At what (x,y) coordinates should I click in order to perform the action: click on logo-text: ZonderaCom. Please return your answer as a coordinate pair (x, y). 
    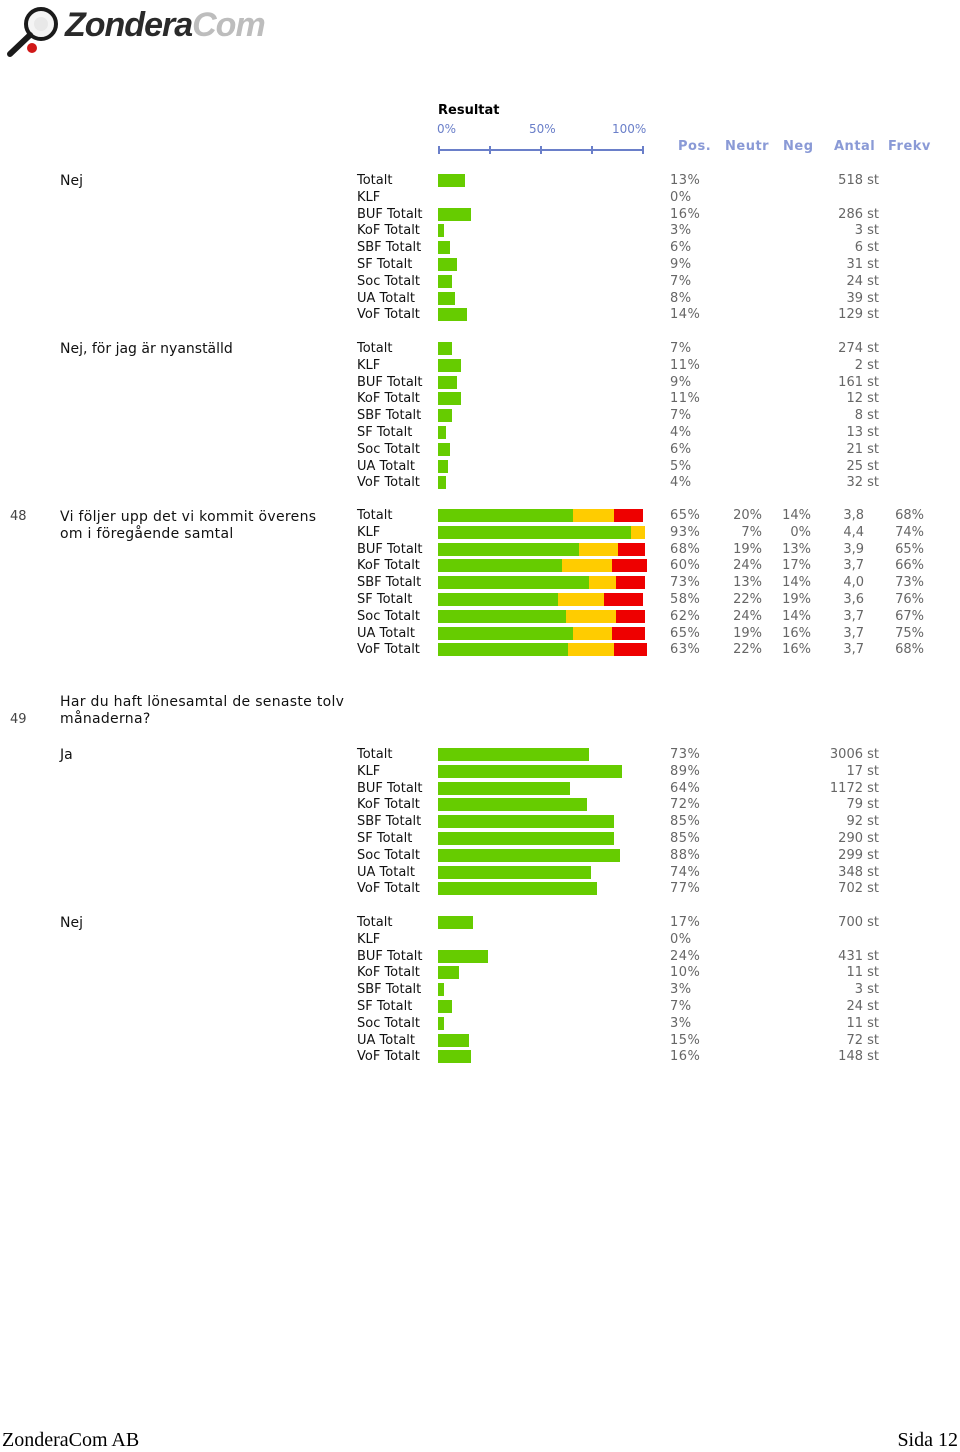
    Looking at the image, I should click on (165, 25).